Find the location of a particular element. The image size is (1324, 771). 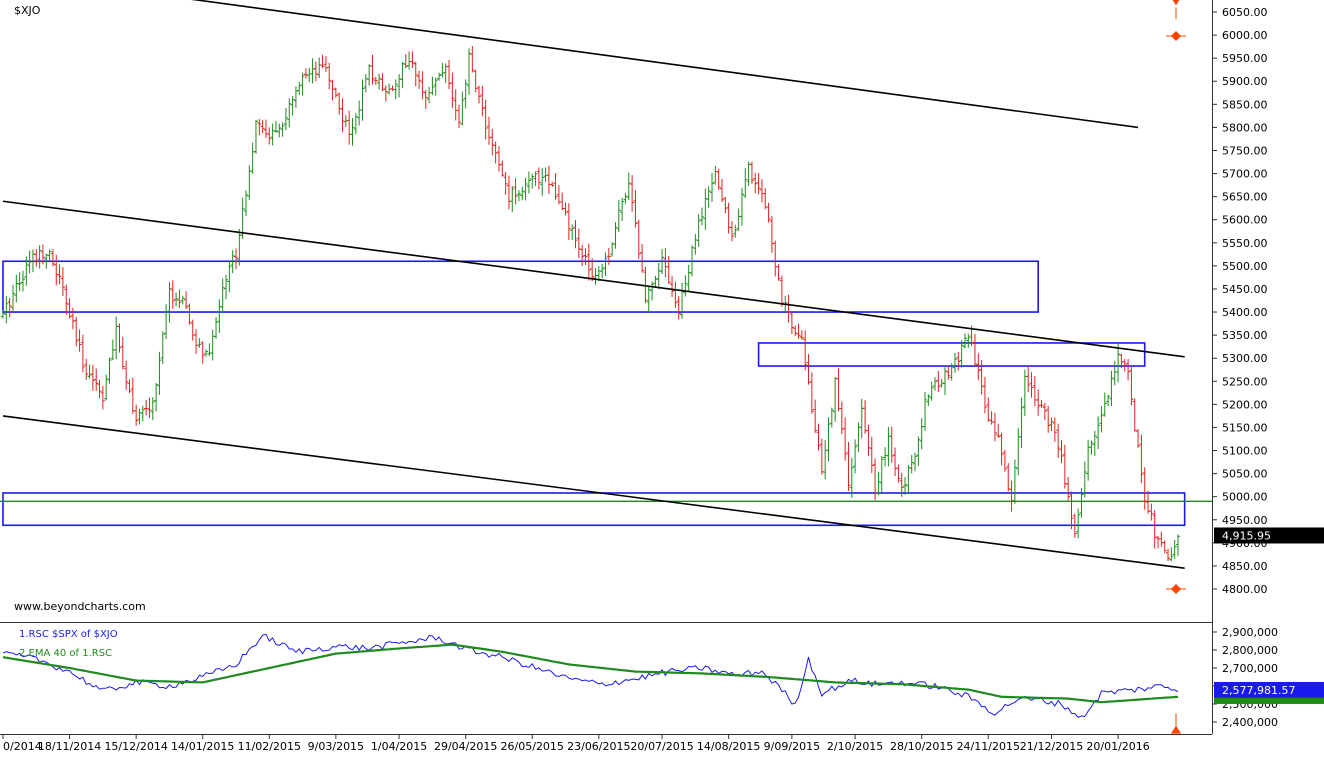

price-tick-label: 5200.00 is located at coordinates (1245, 404).